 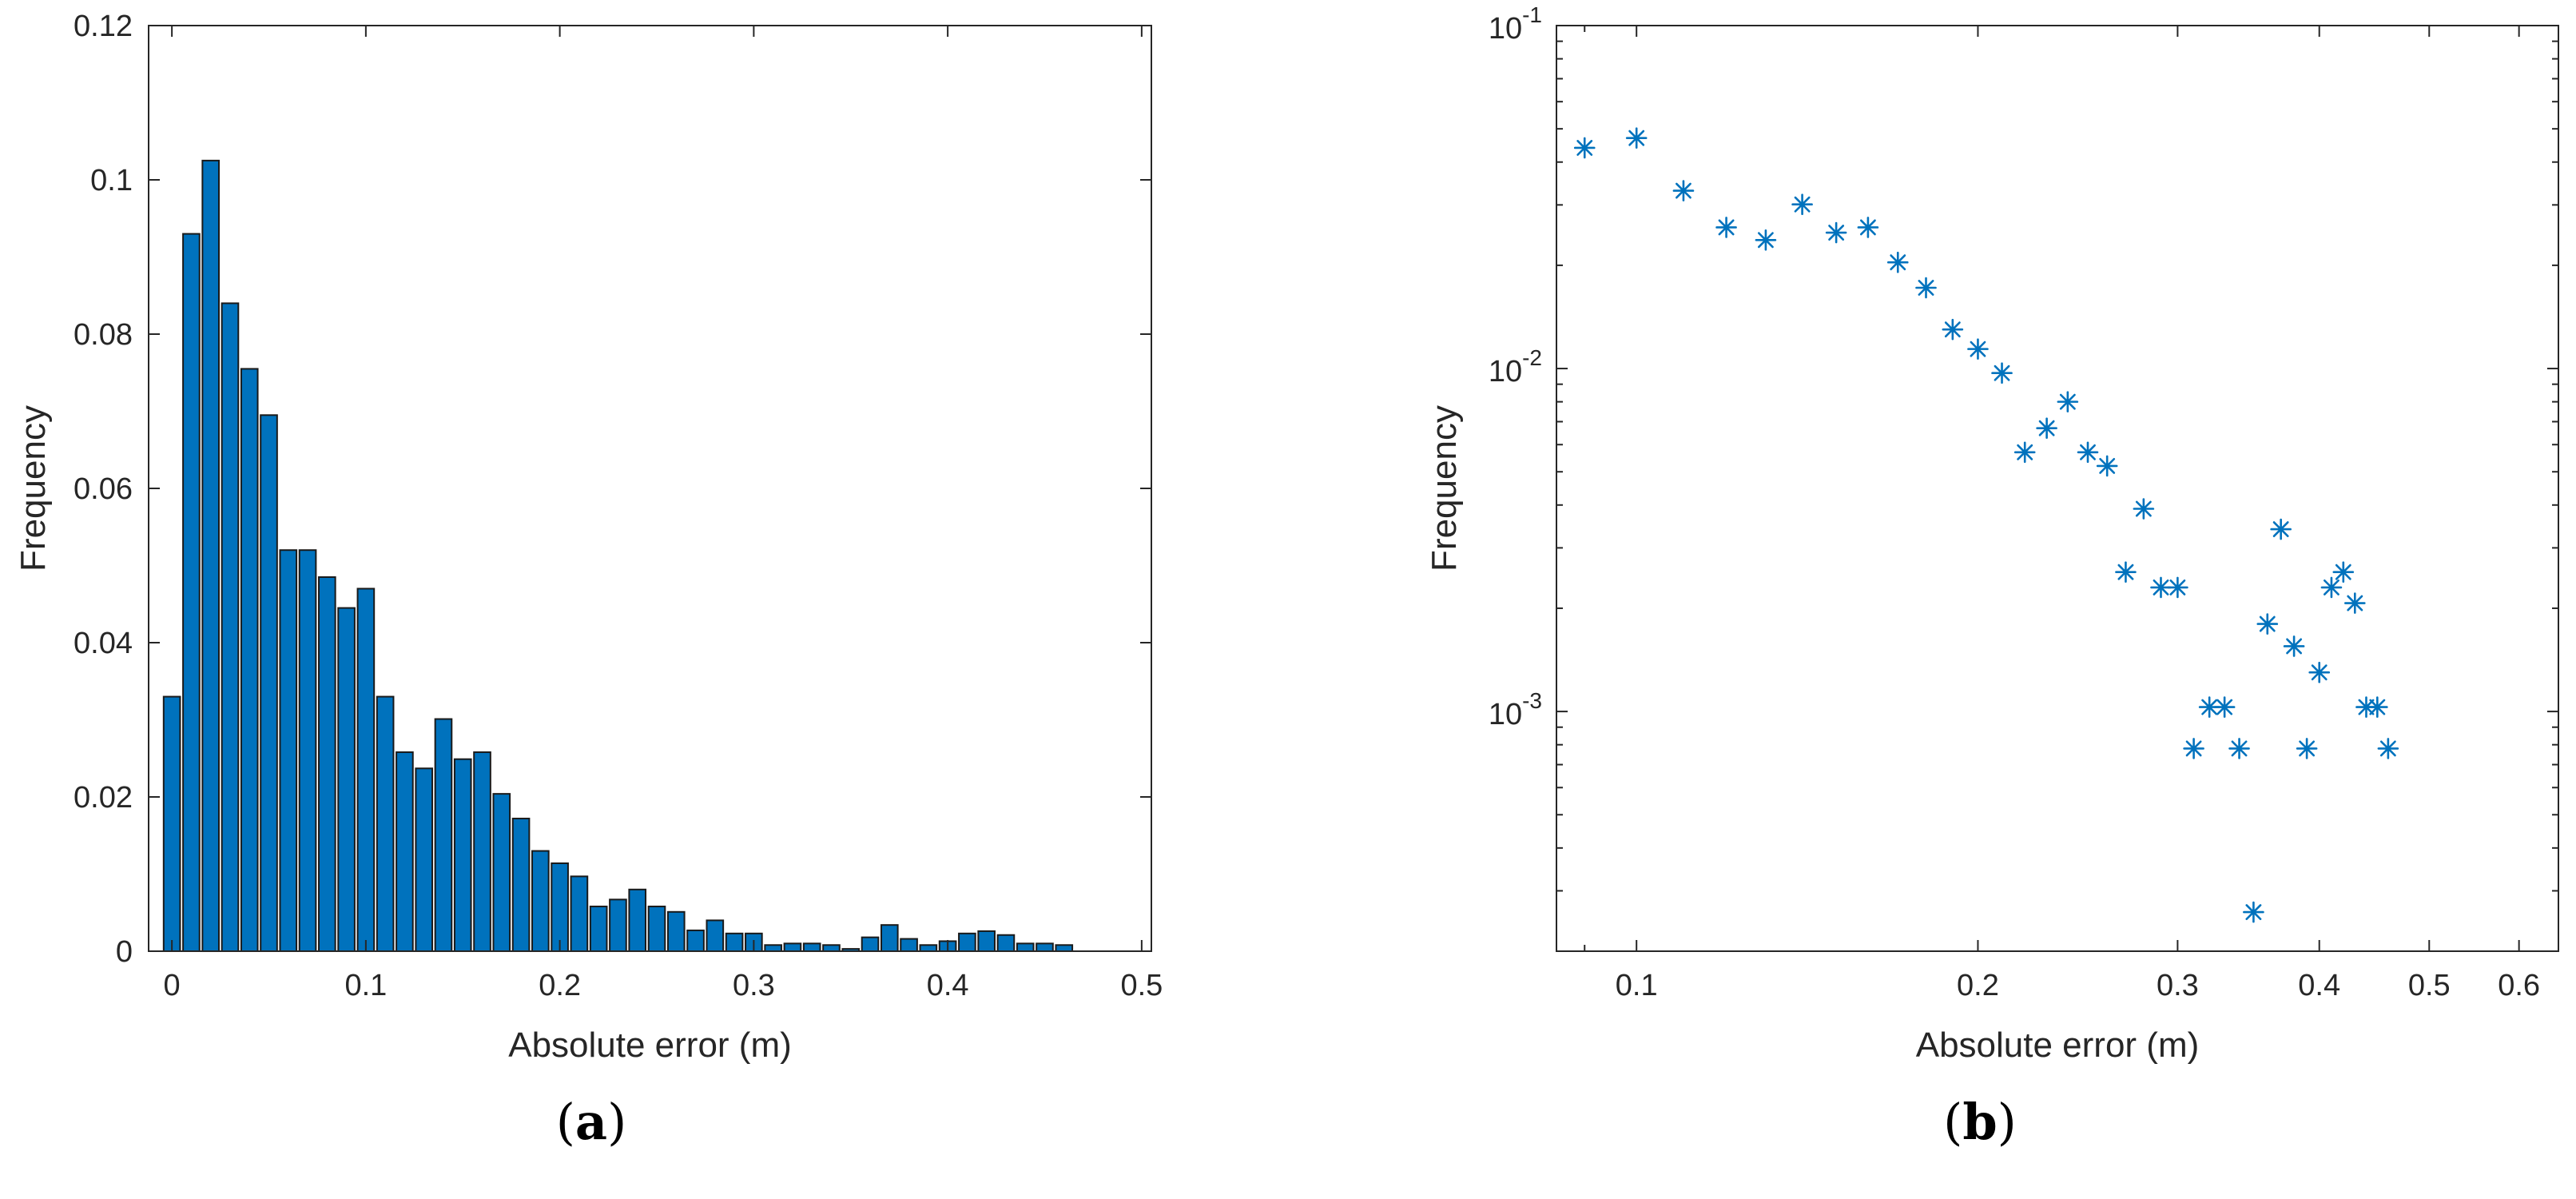 I want to click on y-tick-label: 0.08, so click(x=103, y=335).